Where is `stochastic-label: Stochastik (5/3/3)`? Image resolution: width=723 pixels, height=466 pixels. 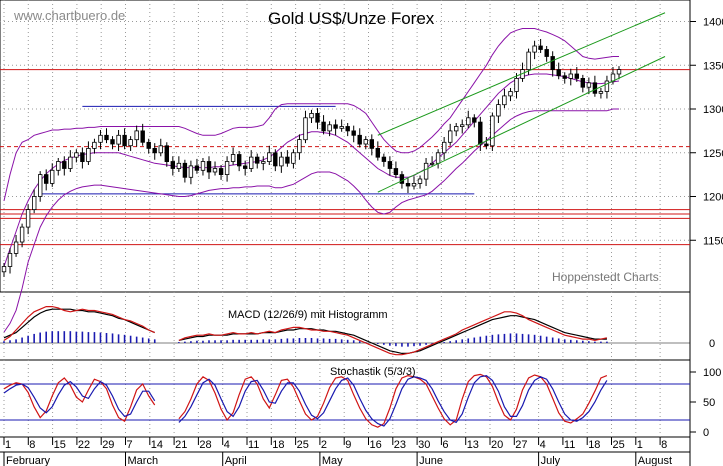 stochastic-label: Stochastik (5/3/3) is located at coordinates (373, 372).